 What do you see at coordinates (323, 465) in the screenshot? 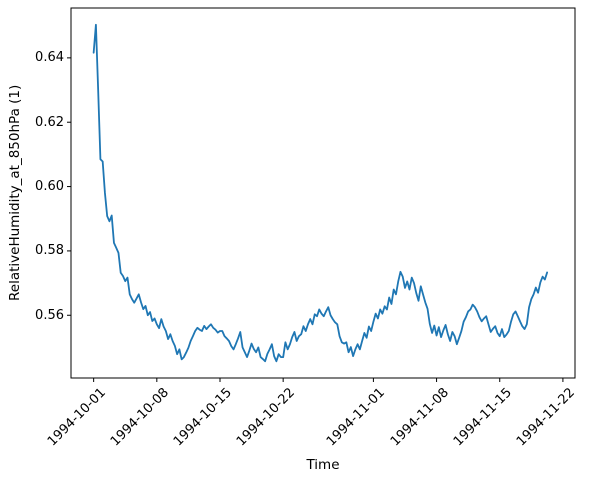
I see `x-axis-label: Time` at bounding box center [323, 465].